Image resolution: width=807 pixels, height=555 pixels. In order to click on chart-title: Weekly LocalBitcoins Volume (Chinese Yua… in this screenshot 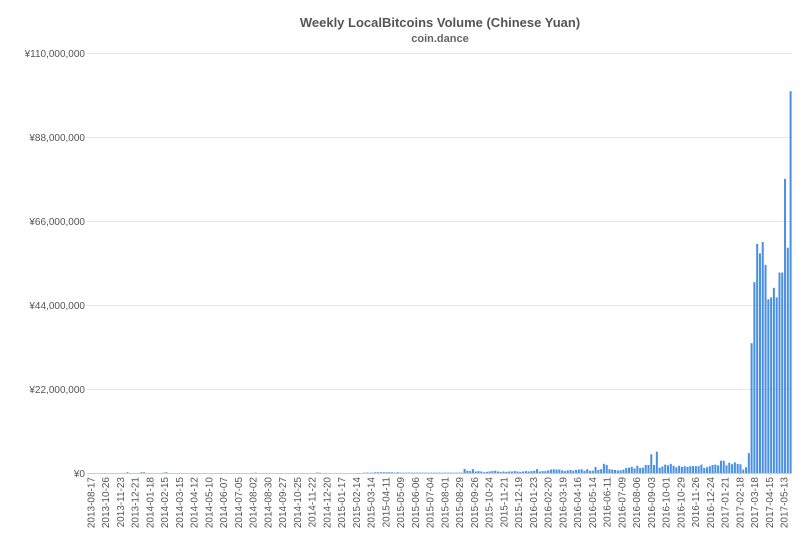, I will do `click(440, 22)`.